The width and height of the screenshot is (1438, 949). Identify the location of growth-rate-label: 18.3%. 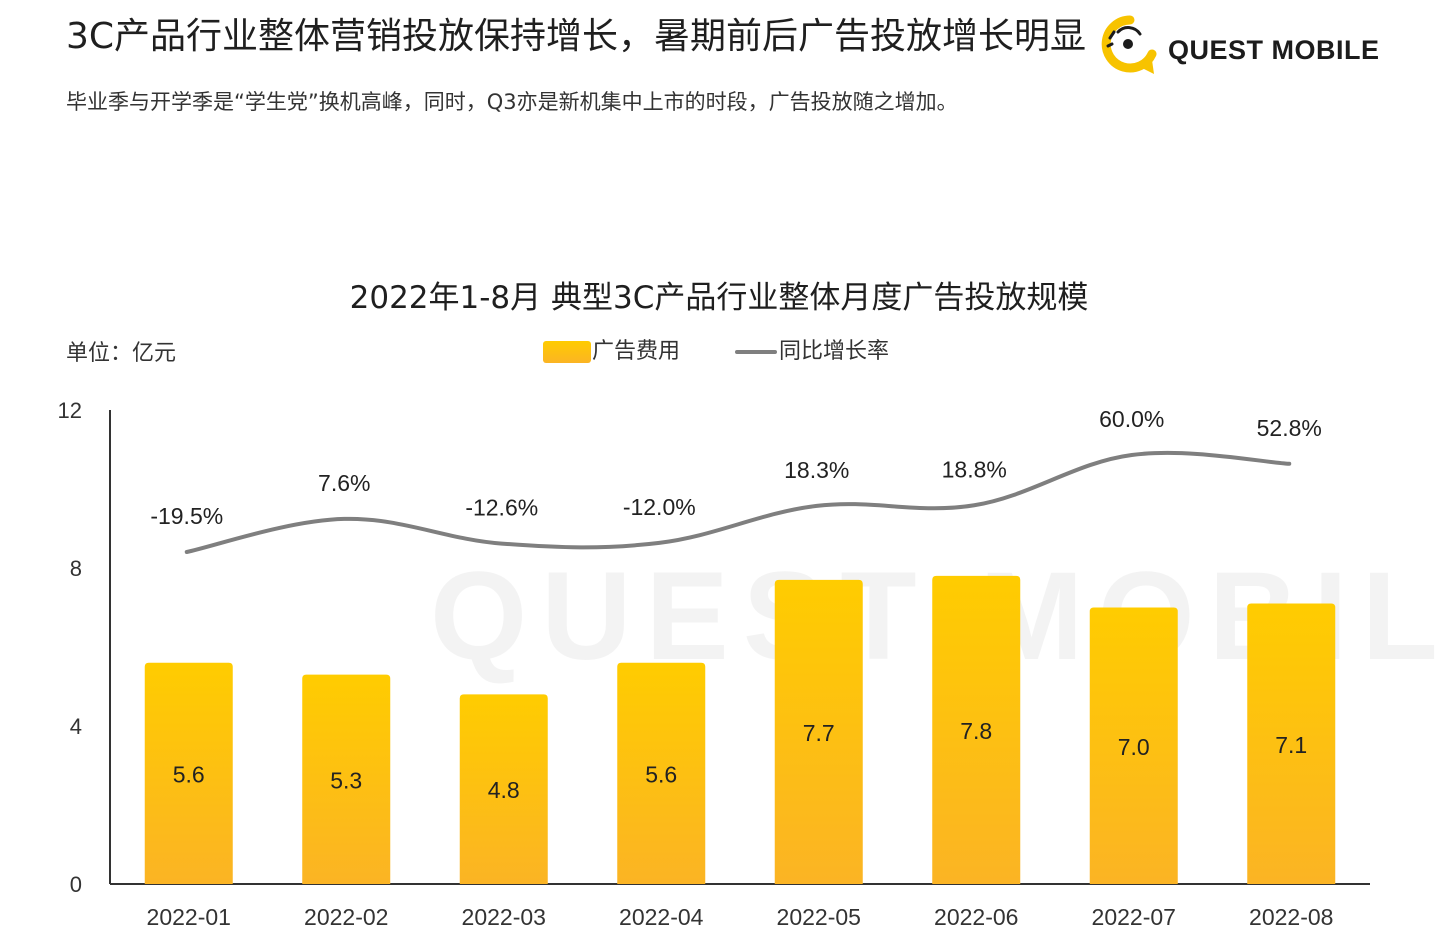
(816, 470).